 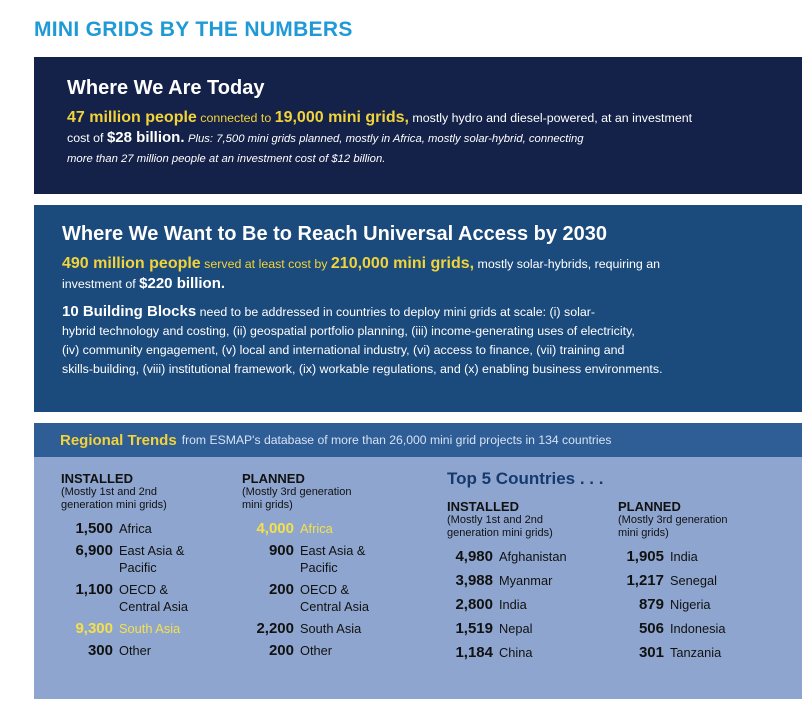 I want to click on regional-planned-sub: (Mostly 3rd generation mini grids), so click(x=332, y=499).